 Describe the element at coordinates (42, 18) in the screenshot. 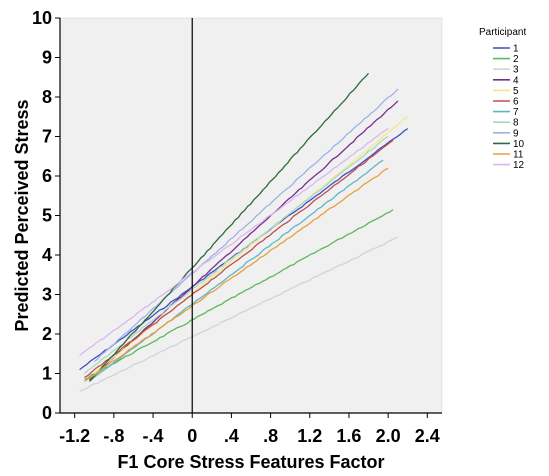

I see `y-tick-label: 10` at that location.